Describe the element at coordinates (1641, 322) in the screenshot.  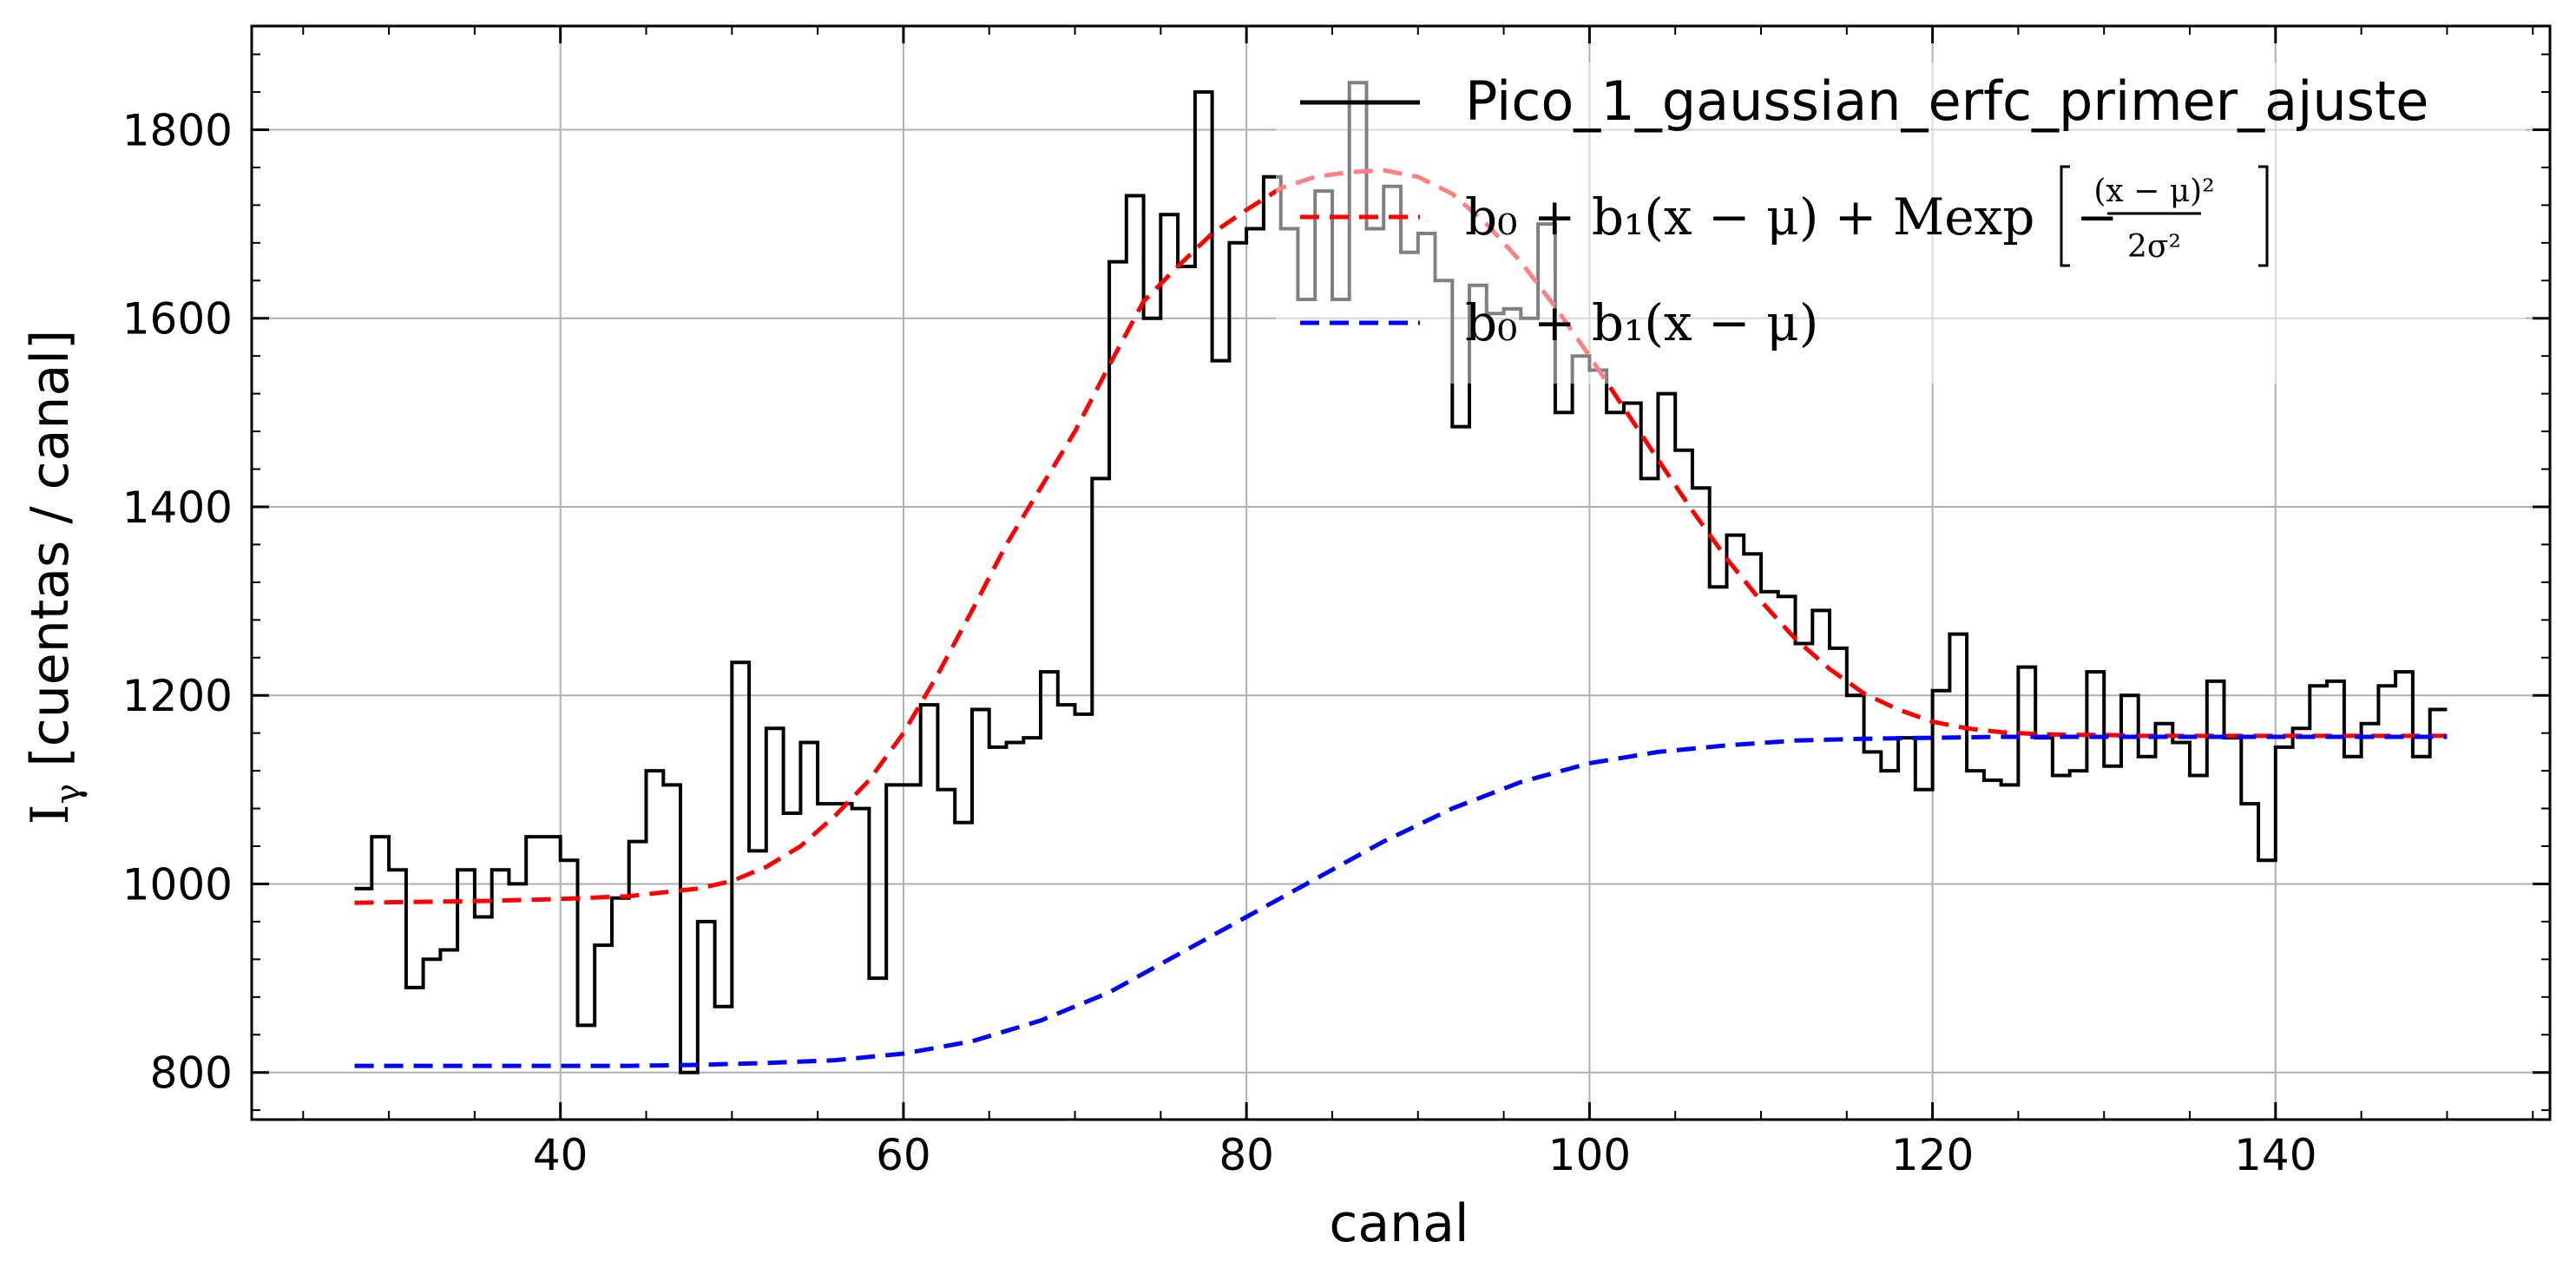
I see `legend-label-background: b₀ + b₁(x − μ)` at that location.